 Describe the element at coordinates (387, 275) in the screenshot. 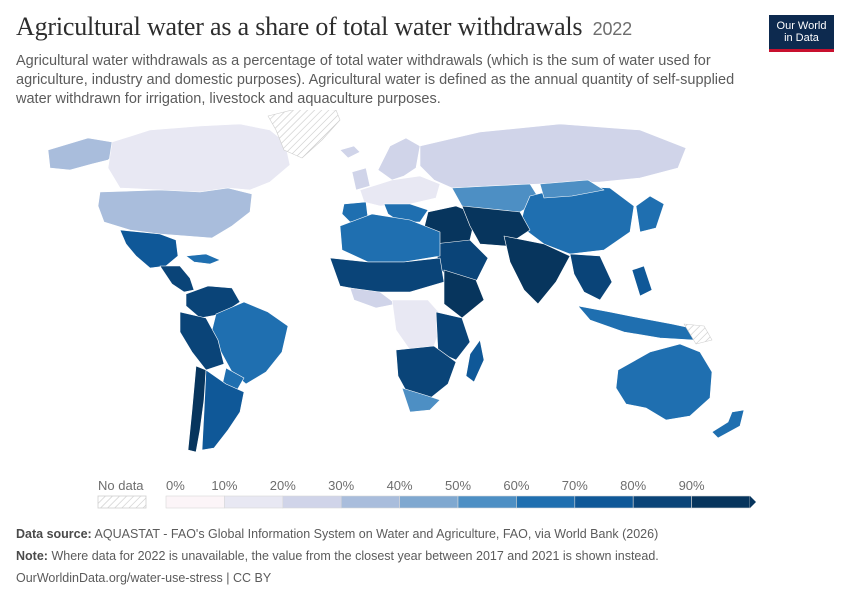

I see `map-region-sahel` at that location.